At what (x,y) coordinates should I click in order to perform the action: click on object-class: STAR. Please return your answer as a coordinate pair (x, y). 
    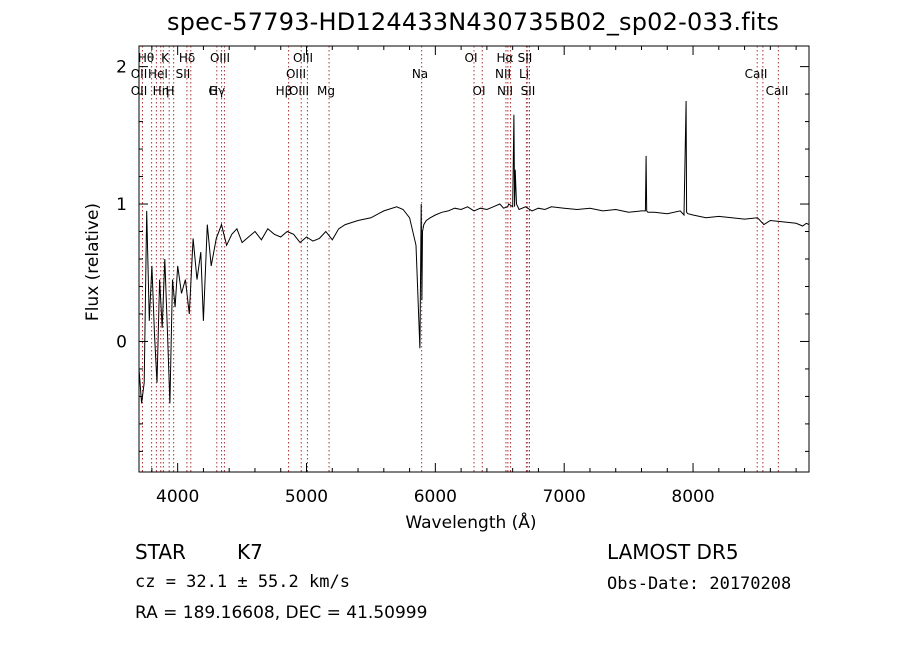
    Looking at the image, I should click on (160, 552).